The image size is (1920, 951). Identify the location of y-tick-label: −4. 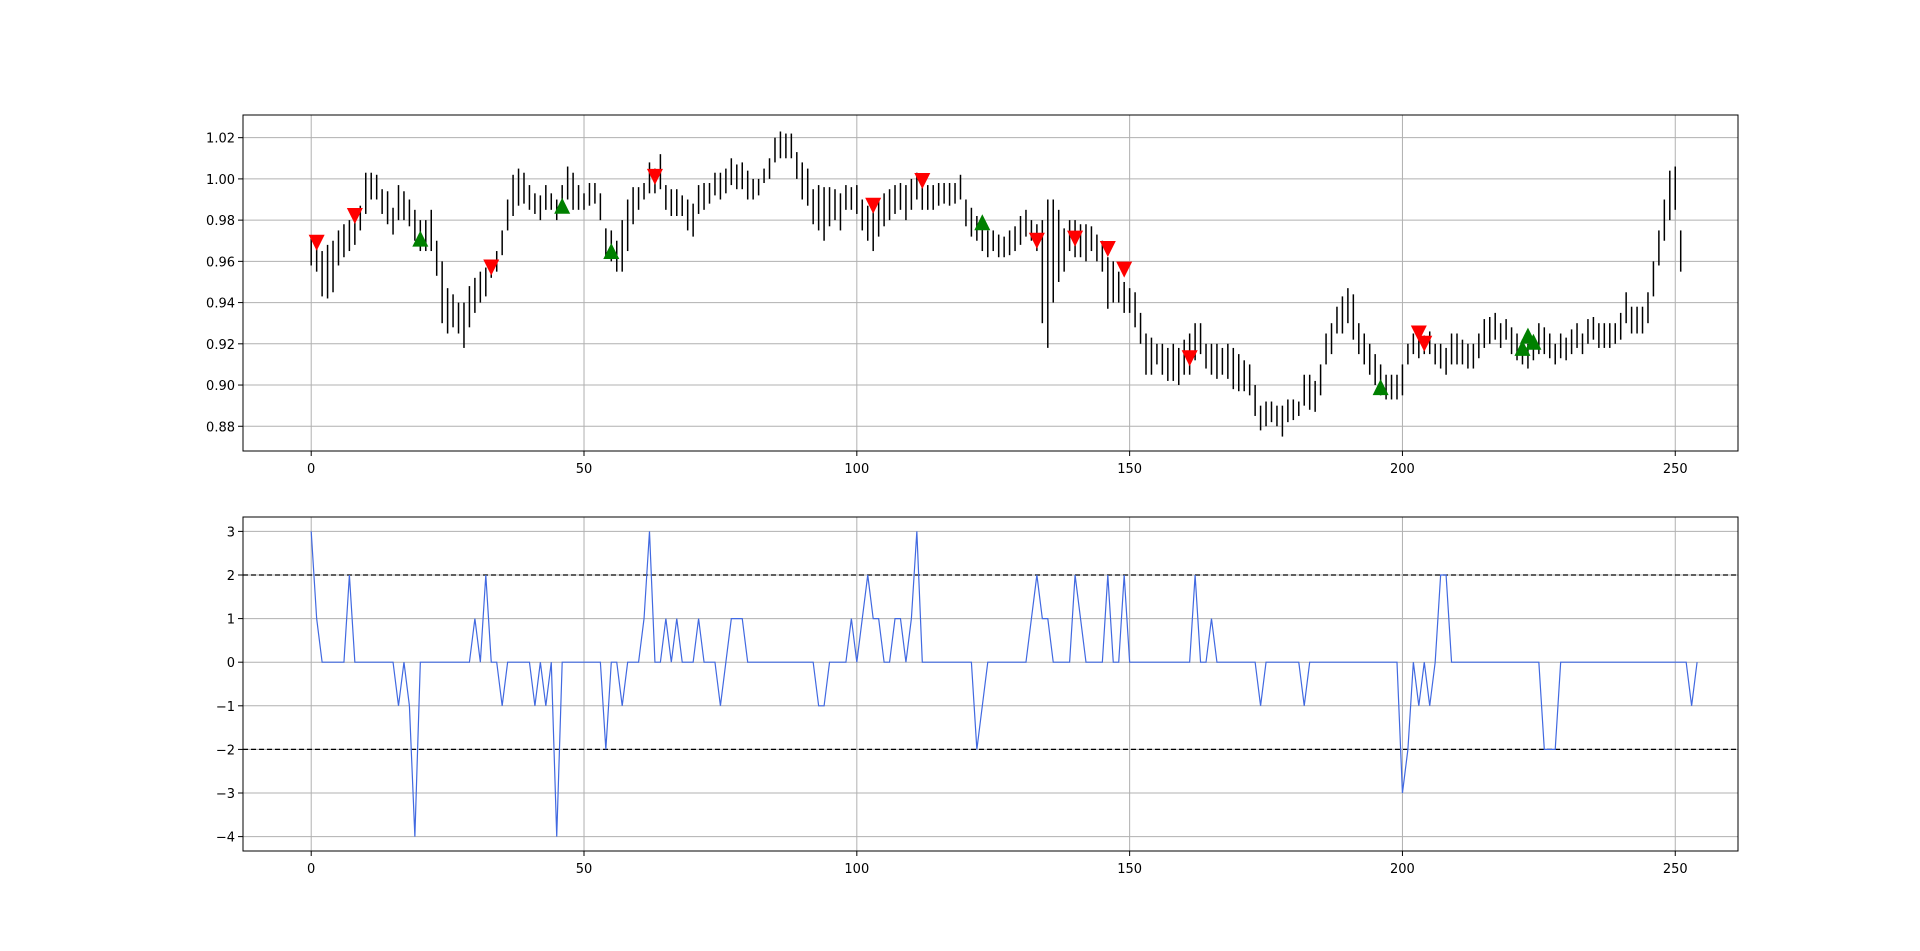
(225, 838).